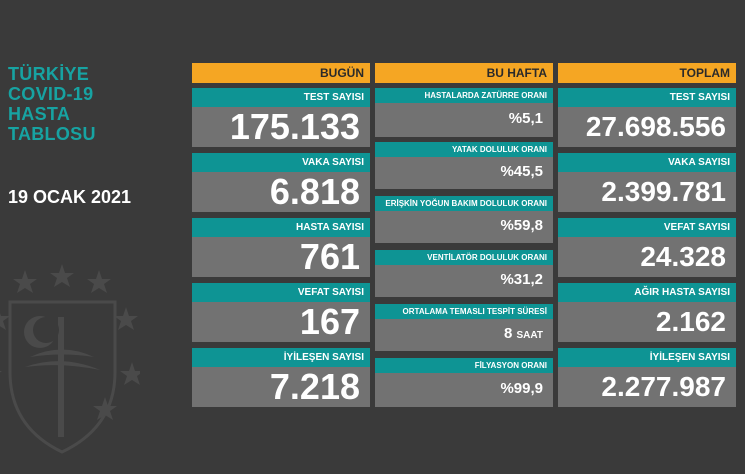 This screenshot has width=745, height=474. Describe the element at coordinates (39, 114) in the screenshot. I see `title-line: HASTA` at that location.